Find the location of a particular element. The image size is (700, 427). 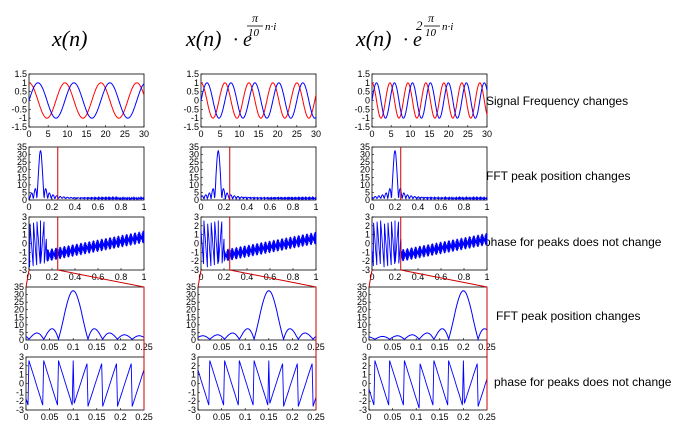

y-tick-label: -1.5 is located at coordinates (19, 127).